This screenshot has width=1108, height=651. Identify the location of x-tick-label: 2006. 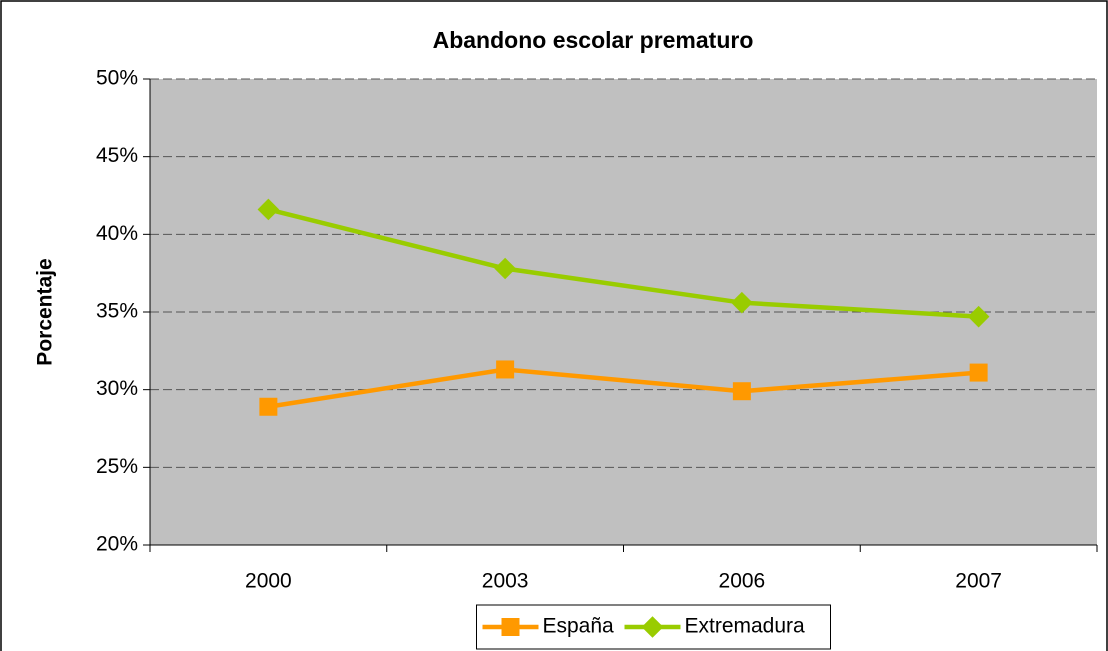
(742, 581).